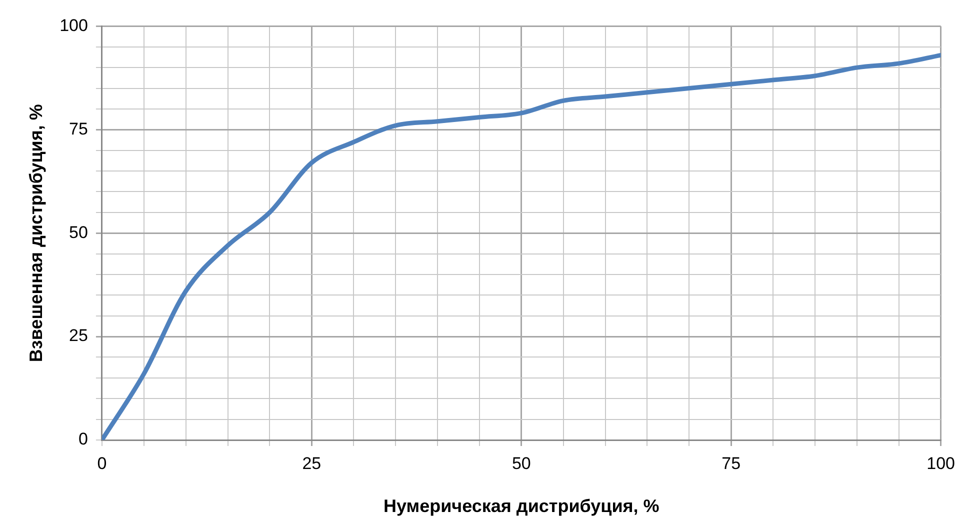 This screenshot has height=530, width=971. What do you see at coordinates (78, 128) in the screenshot?
I see `y-tick-label: 75` at bounding box center [78, 128].